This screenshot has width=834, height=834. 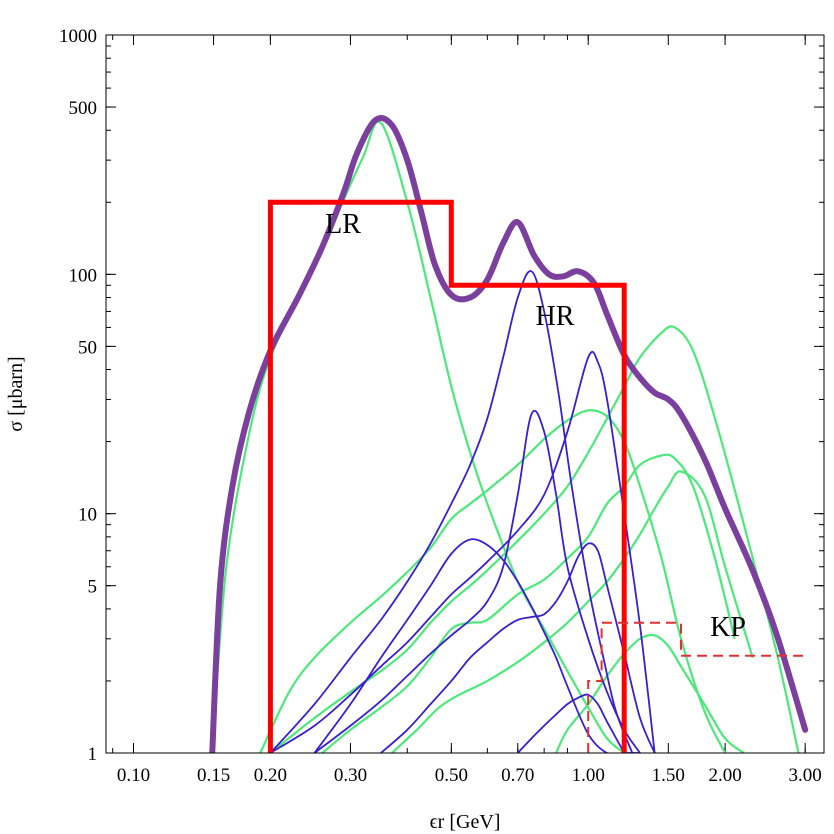 I want to click on x-tick-label: 1.00, so click(x=588, y=775).